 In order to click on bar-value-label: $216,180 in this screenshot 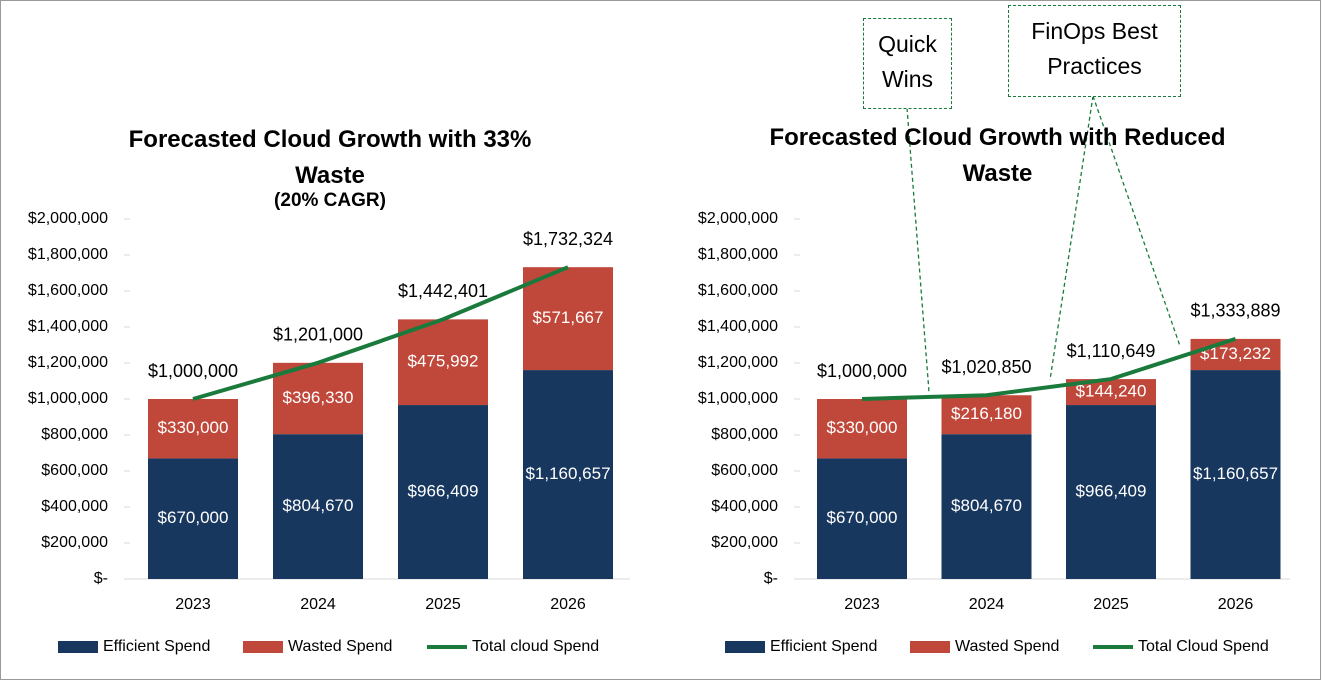, I will do `click(986, 413)`.